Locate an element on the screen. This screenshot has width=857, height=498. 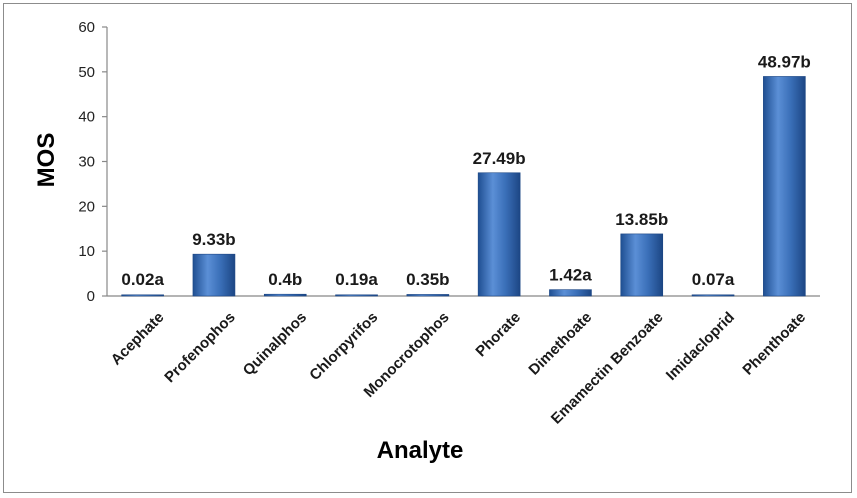
x-tick-label: Quinalphos is located at coordinates (275, 344).